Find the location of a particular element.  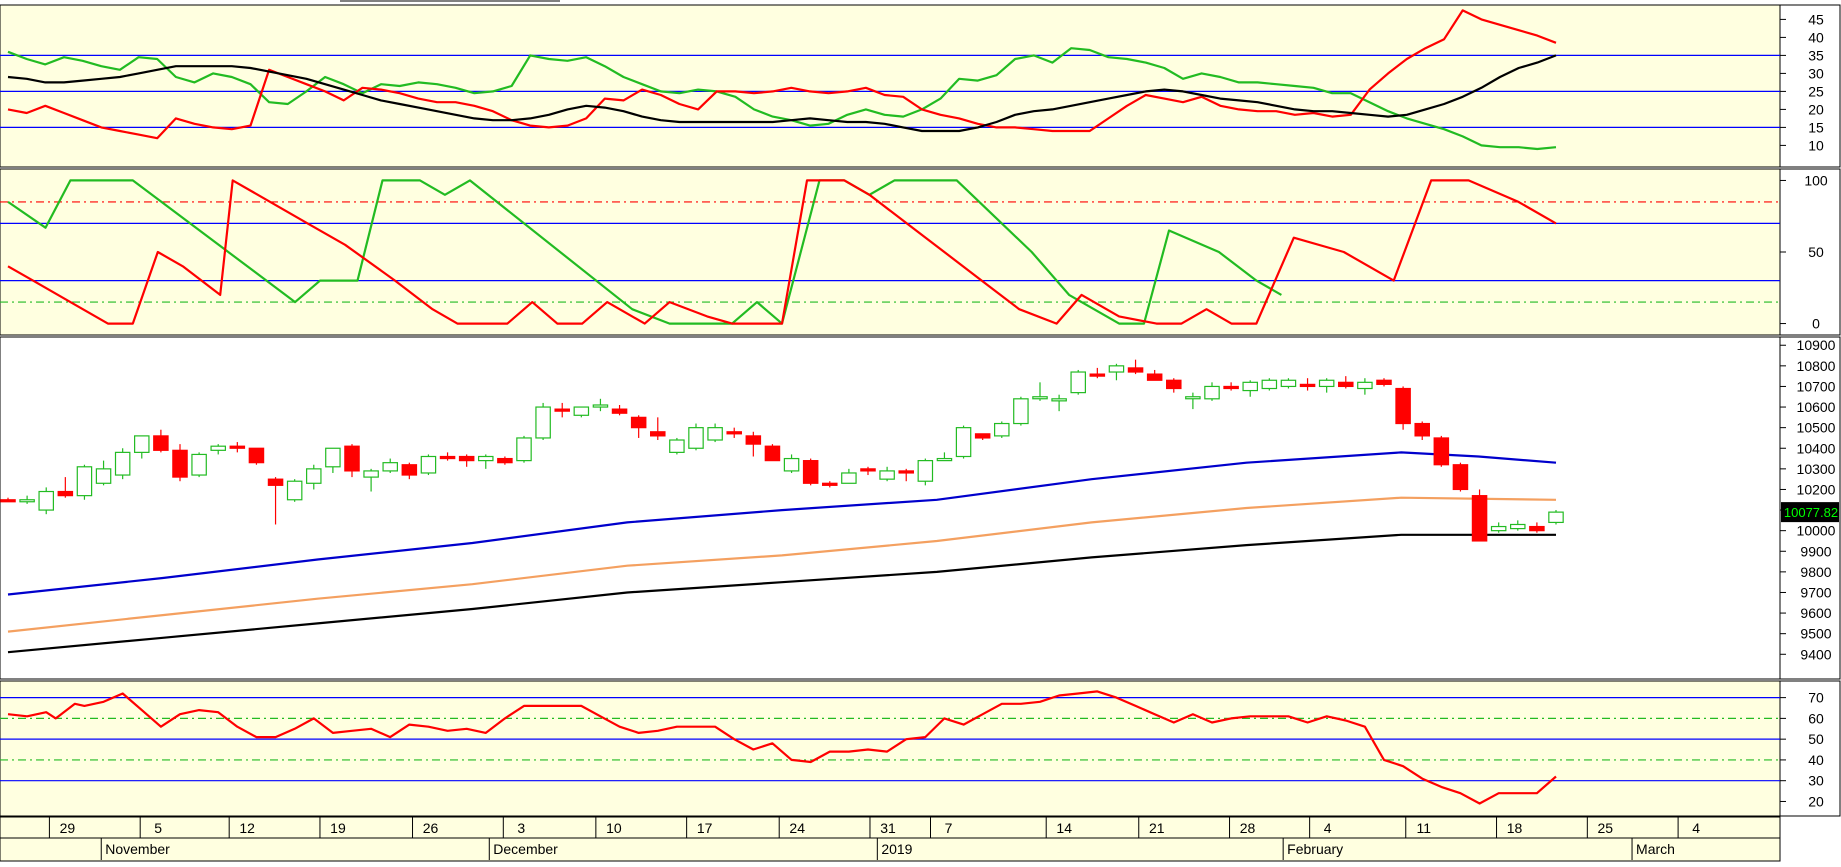

y-tick-label-price-0: 9400 is located at coordinates (1815, 654).